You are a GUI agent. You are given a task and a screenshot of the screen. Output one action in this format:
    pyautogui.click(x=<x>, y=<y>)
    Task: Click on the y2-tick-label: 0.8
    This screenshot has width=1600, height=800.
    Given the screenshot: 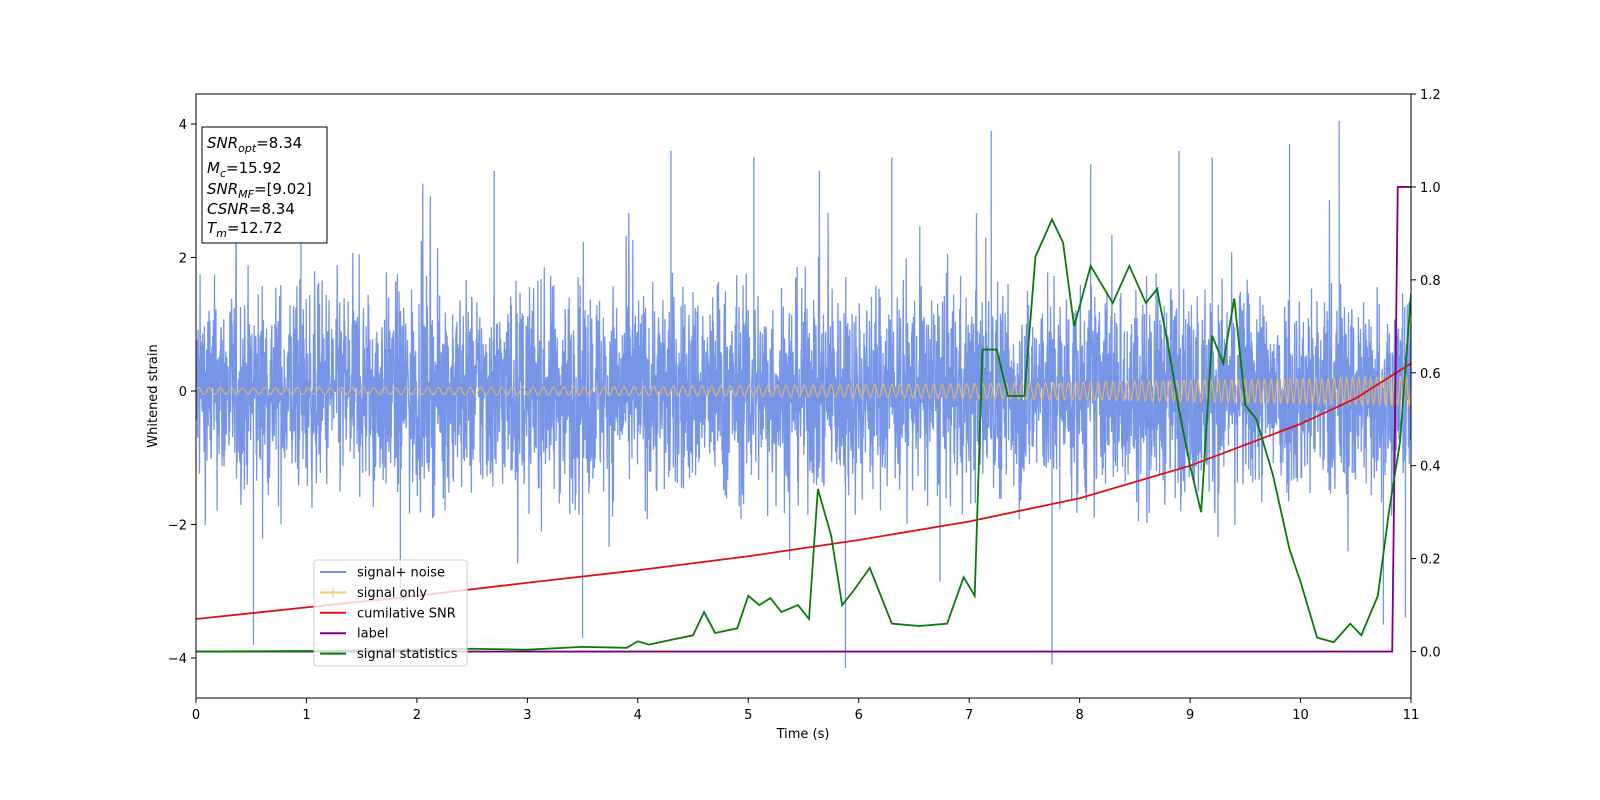 What is the action you would take?
    pyautogui.click(x=1430, y=281)
    